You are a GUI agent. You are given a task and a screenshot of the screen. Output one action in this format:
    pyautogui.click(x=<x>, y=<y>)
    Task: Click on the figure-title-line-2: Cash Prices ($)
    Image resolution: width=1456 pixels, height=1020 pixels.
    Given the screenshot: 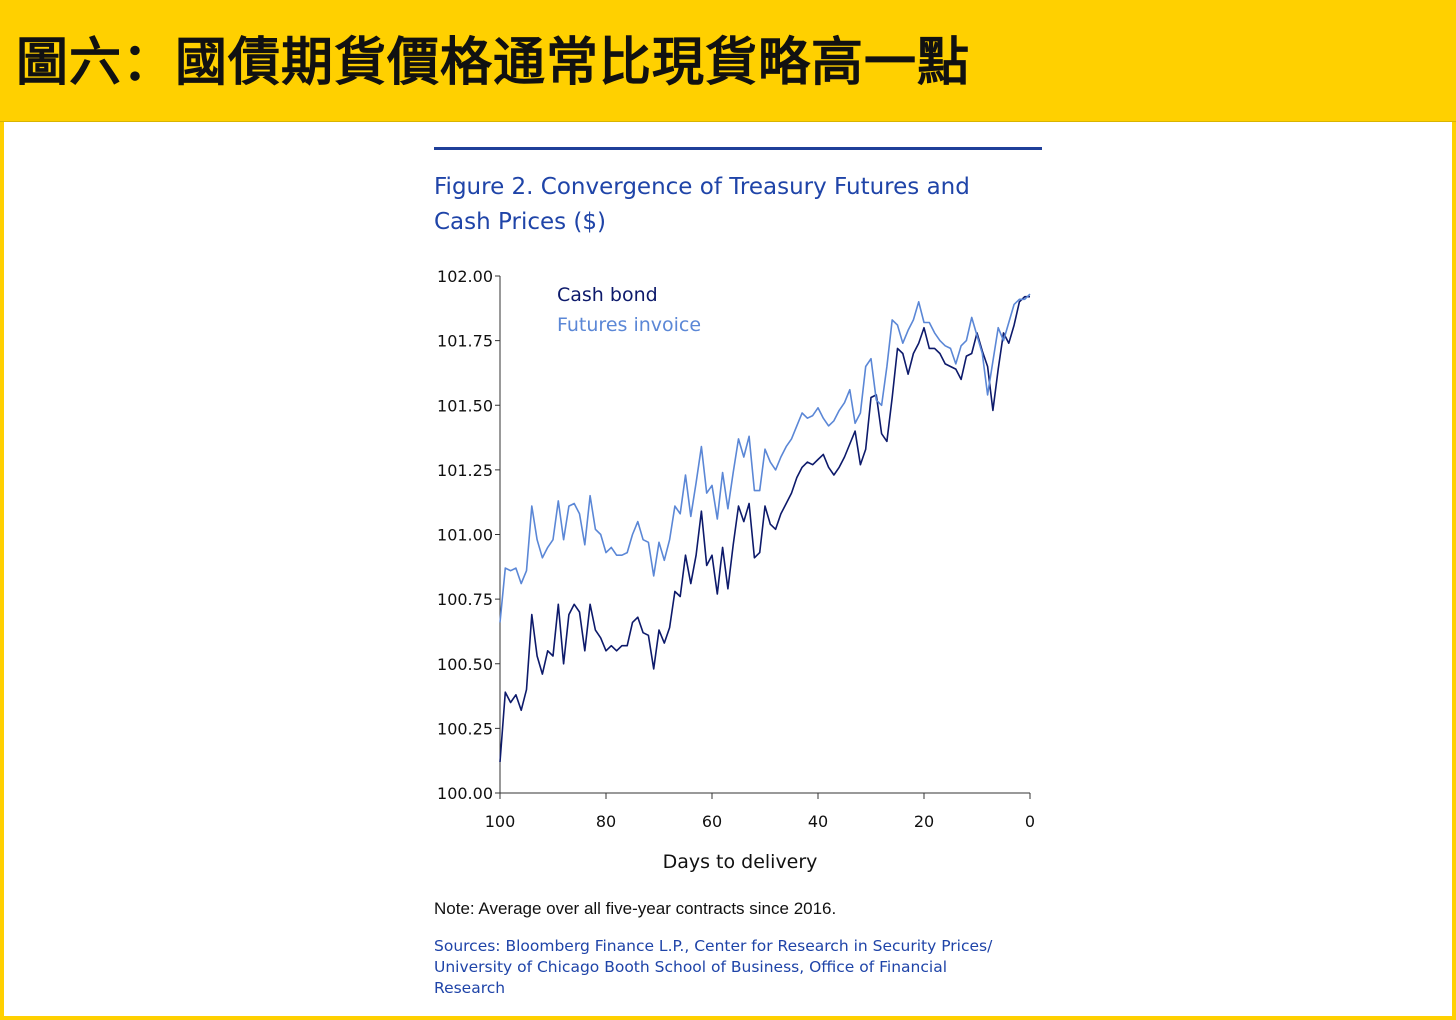 What is the action you would take?
    pyautogui.click(x=520, y=222)
    